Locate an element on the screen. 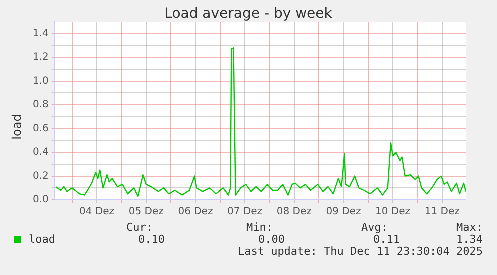 This screenshot has width=497, height=275. text: Min: is located at coordinates (259, 227).